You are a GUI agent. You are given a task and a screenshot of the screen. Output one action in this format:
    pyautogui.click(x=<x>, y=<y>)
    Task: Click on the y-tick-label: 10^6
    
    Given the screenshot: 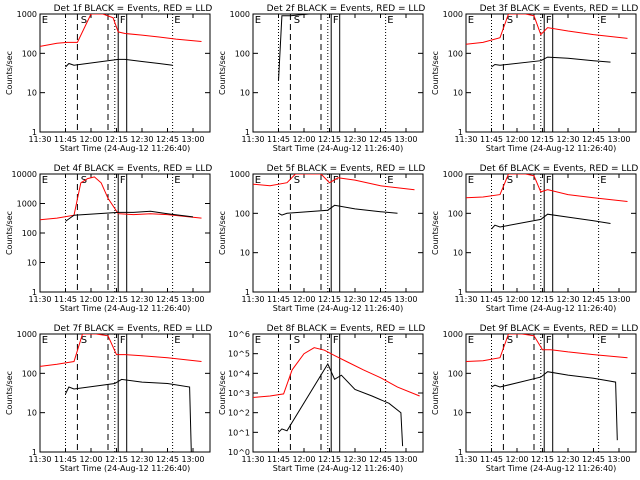 What is the action you would take?
    pyautogui.click(x=239, y=334)
    